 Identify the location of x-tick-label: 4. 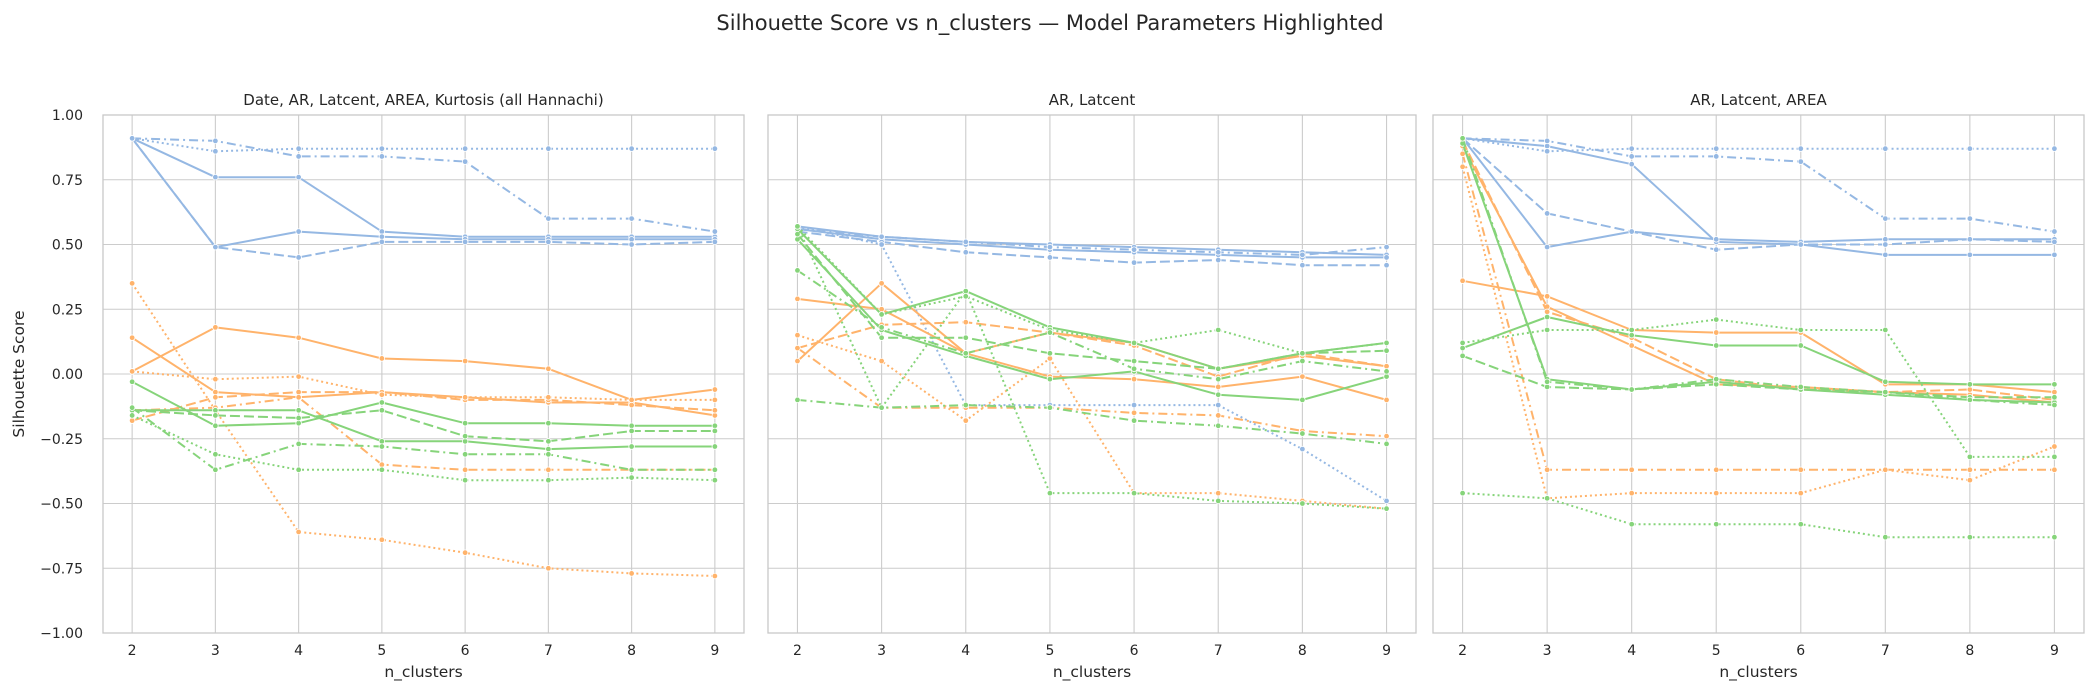
(965, 651).